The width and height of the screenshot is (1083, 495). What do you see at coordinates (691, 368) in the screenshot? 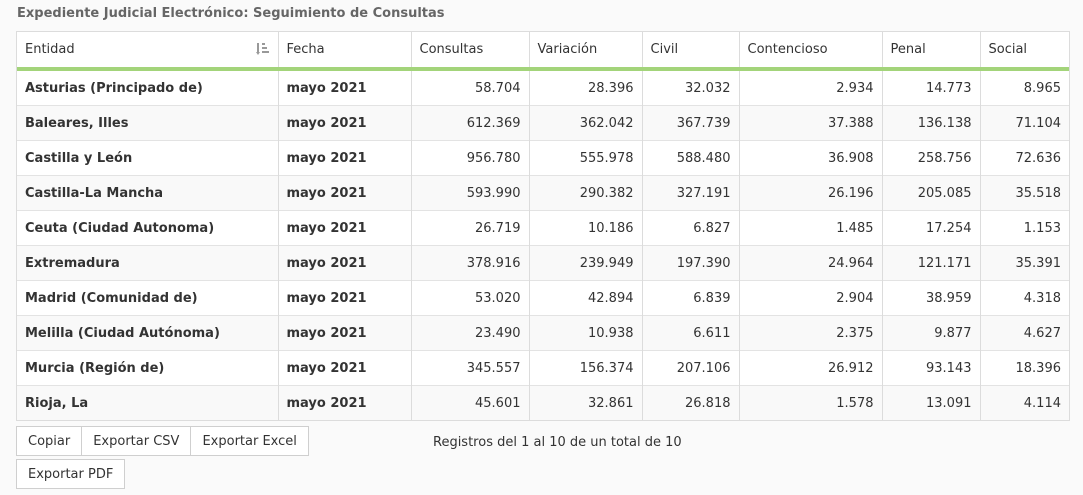
I see `cell-civil: 207.106` at bounding box center [691, 368].